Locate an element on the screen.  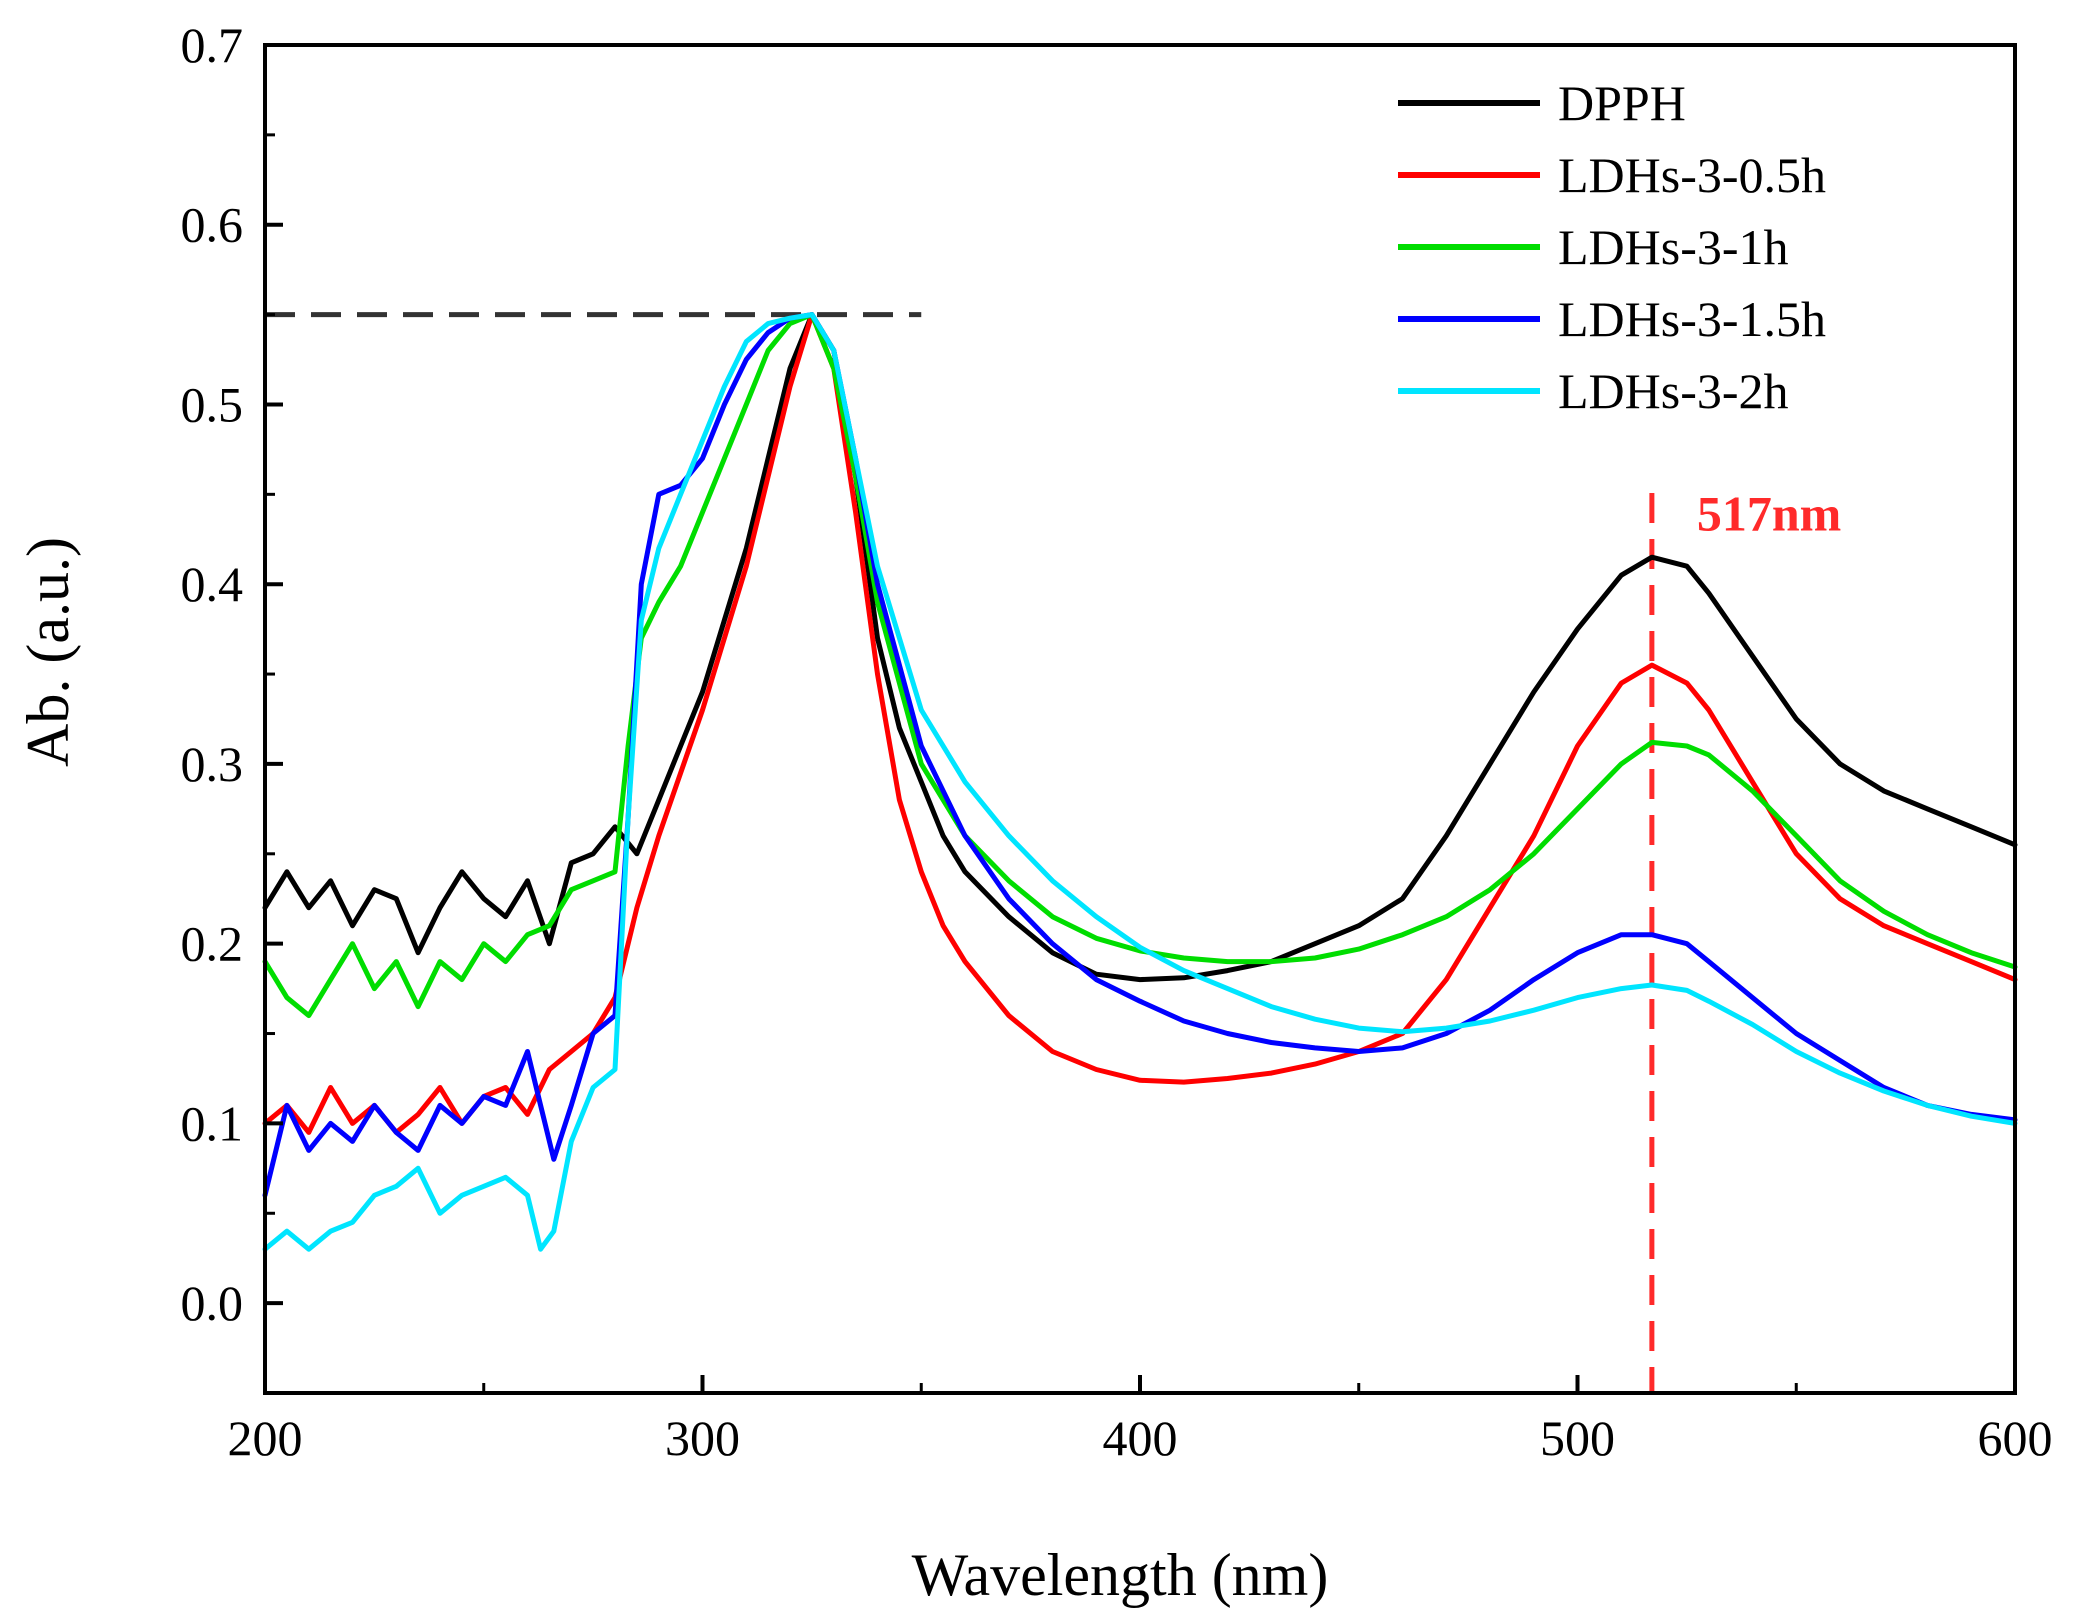
y-tick-label: 0.7 is located at coordinates (212, 45).